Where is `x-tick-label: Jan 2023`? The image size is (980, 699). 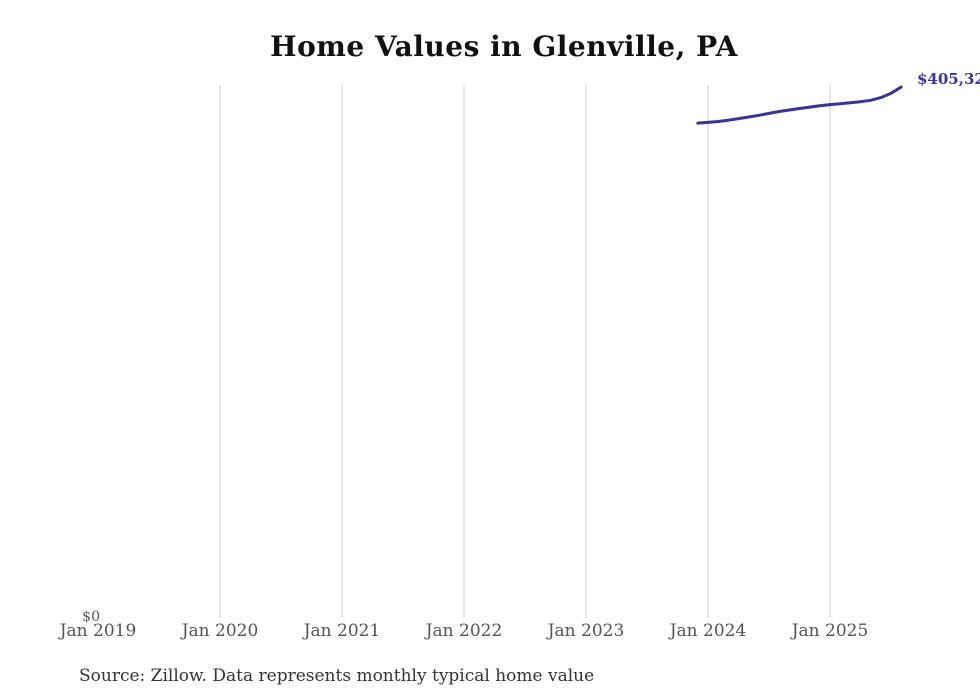
x-tick-label: Jan 2023 is located at coordinates (586, 631).